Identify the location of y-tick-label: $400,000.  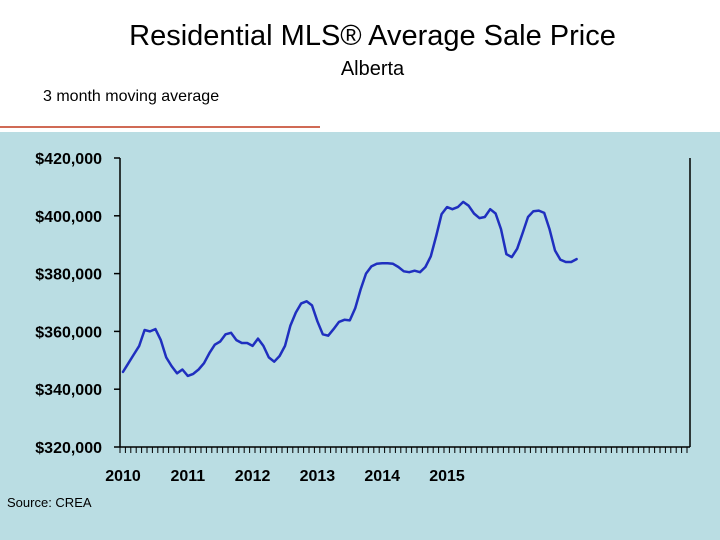
(68, 217).